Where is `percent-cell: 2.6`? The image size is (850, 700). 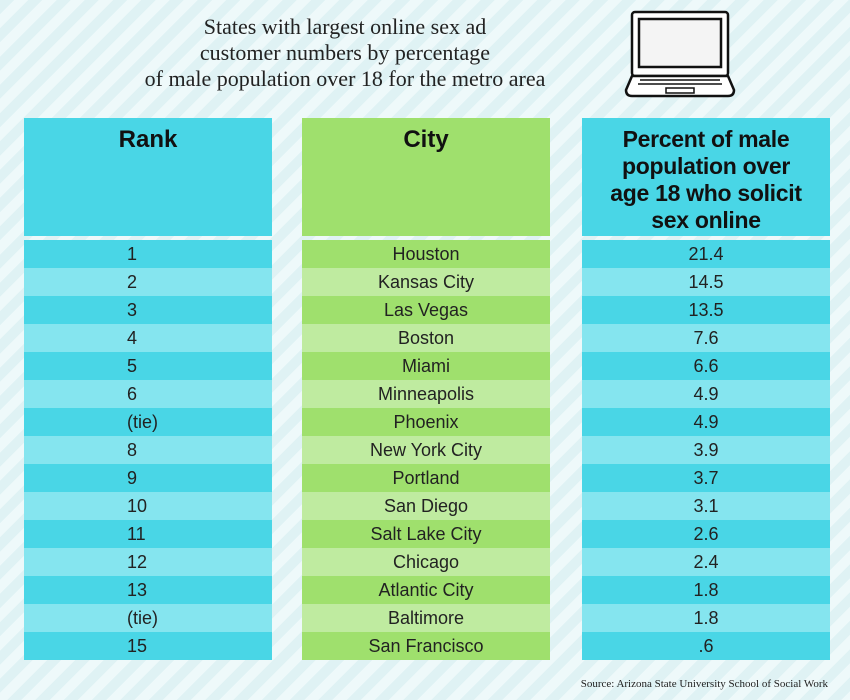
percent-cell: 2.6 is located at coordinates (706, 534).